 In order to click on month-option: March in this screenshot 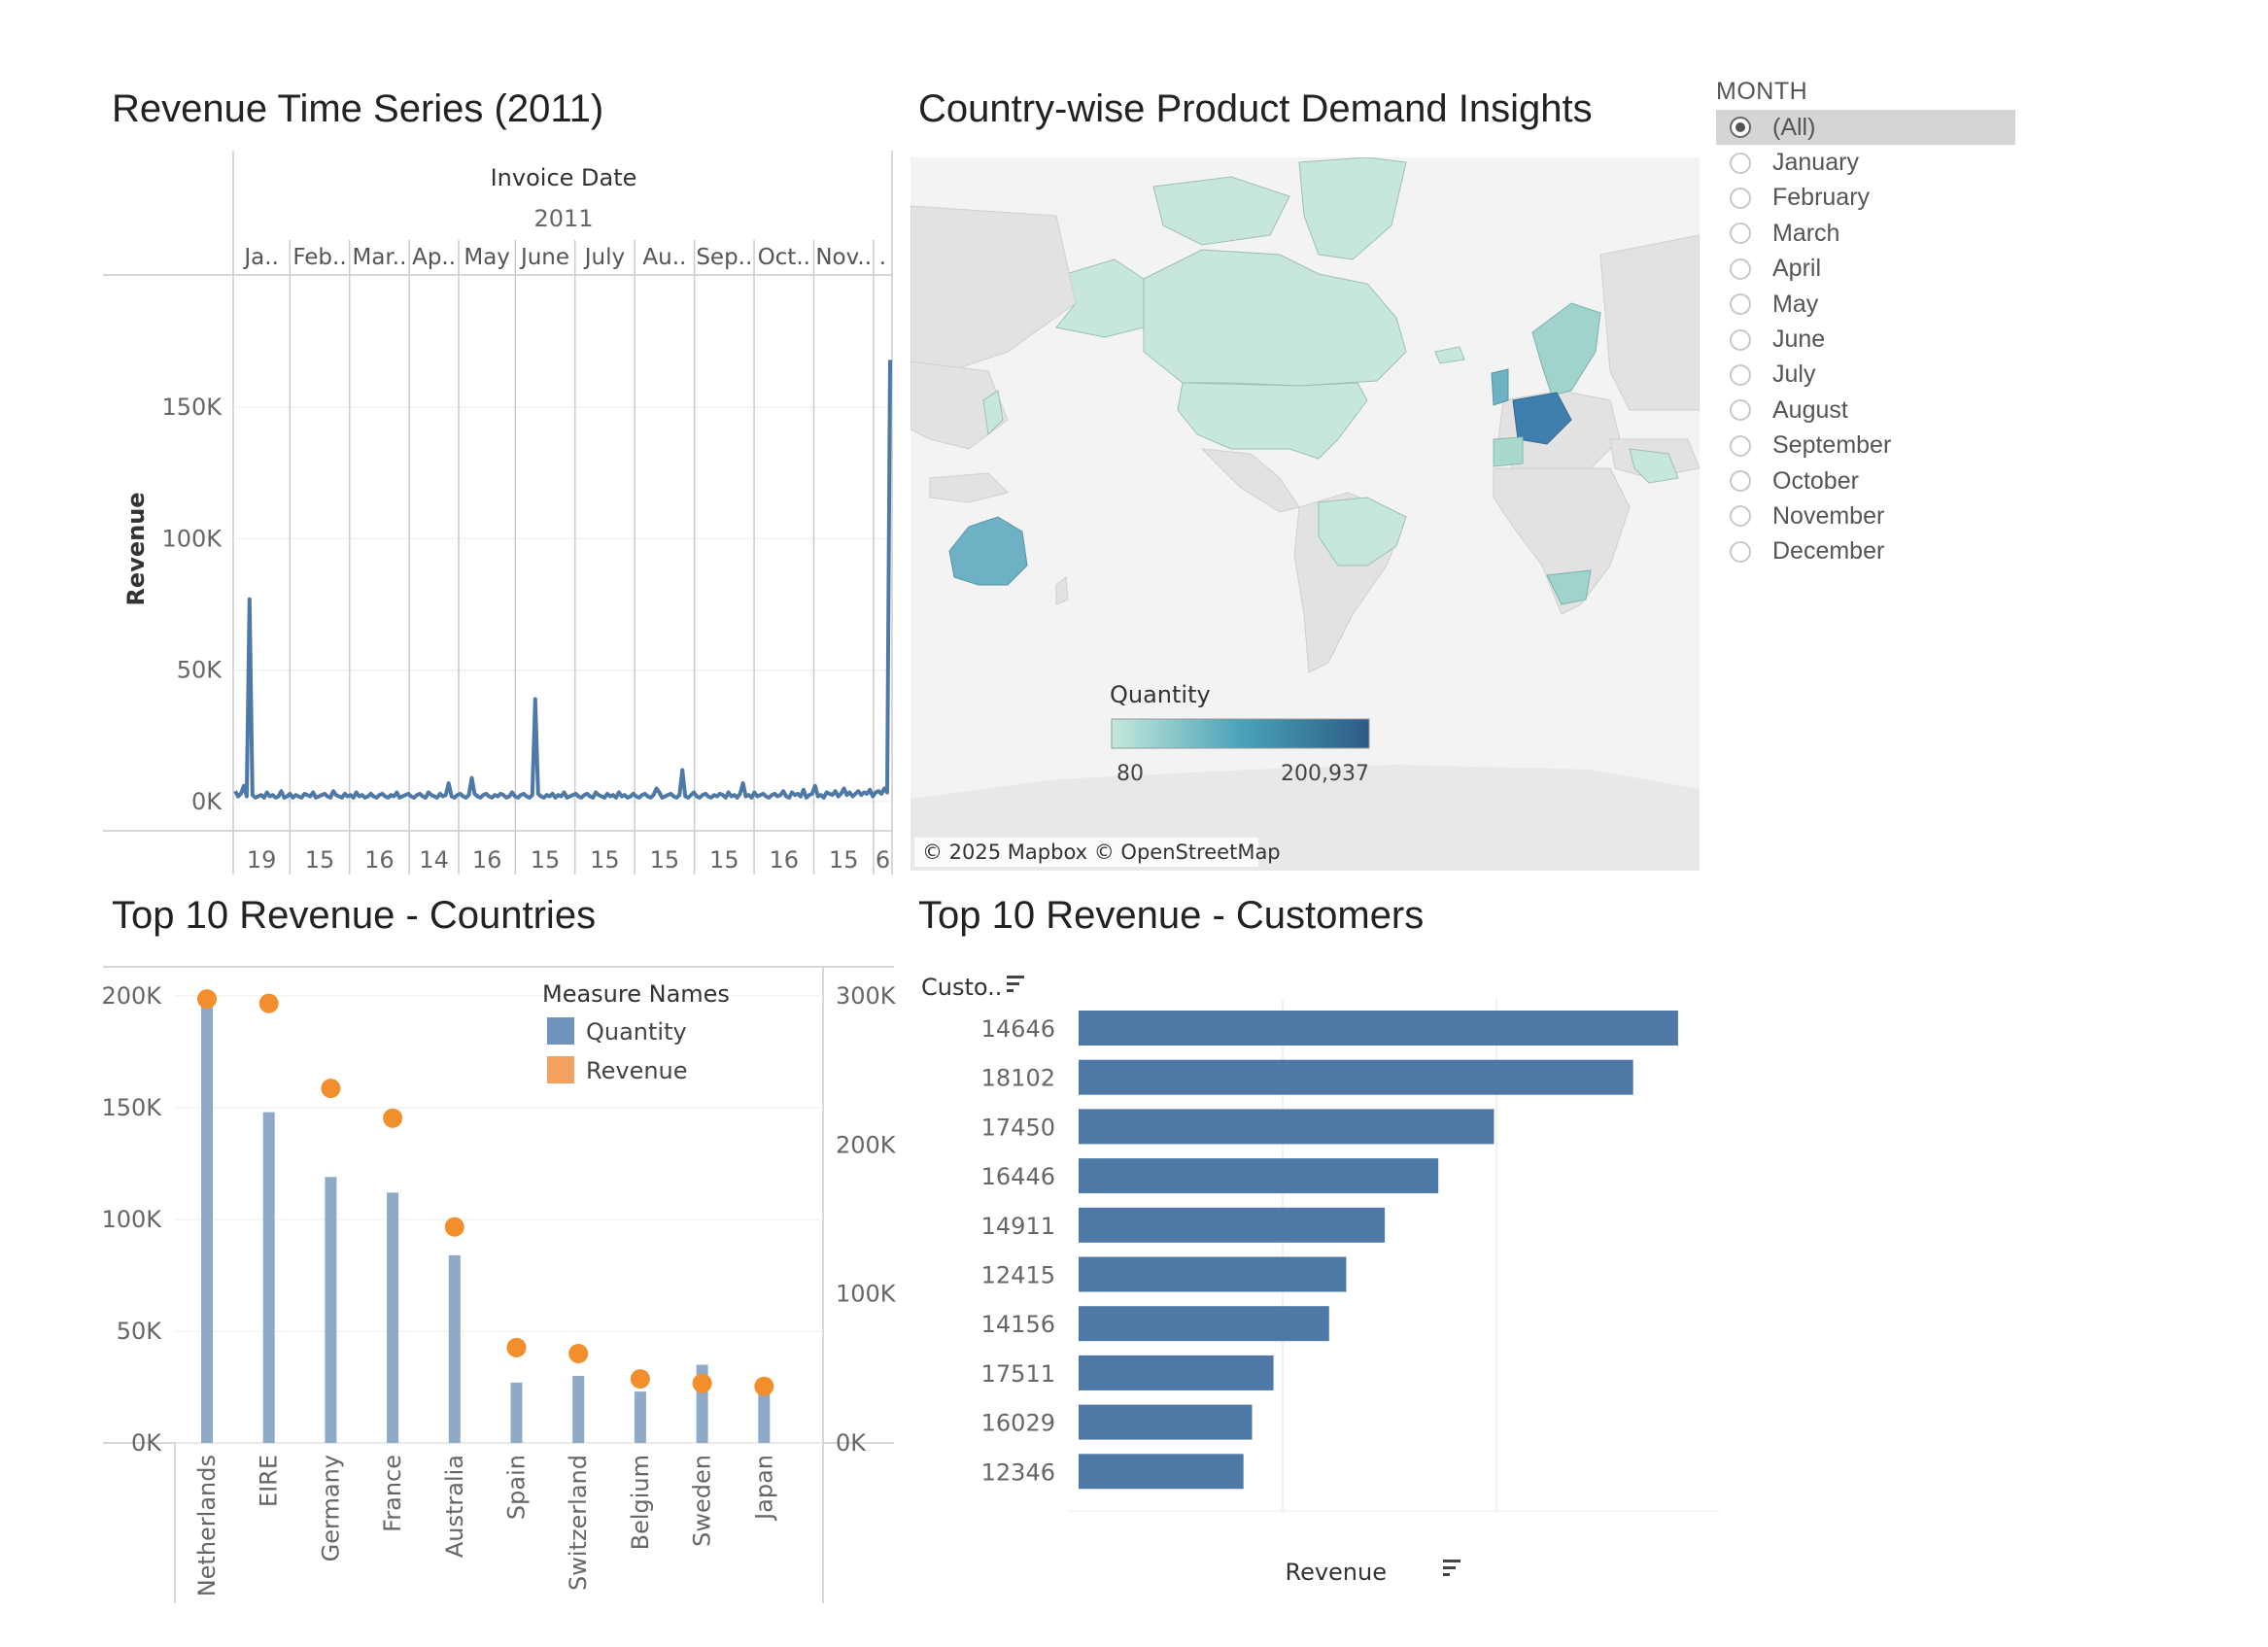, I will do `click(1871, 233)`.